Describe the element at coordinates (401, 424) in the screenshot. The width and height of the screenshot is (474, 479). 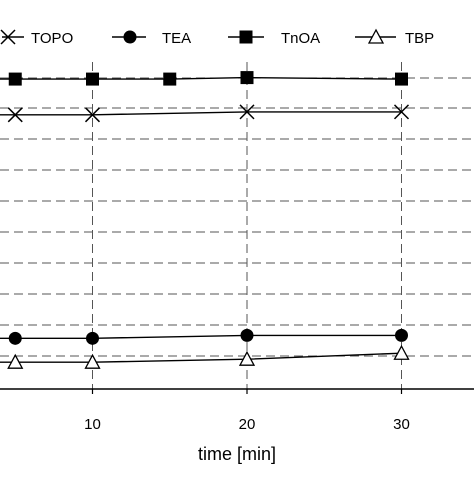
I see `x-tick-label: 30` at that location.